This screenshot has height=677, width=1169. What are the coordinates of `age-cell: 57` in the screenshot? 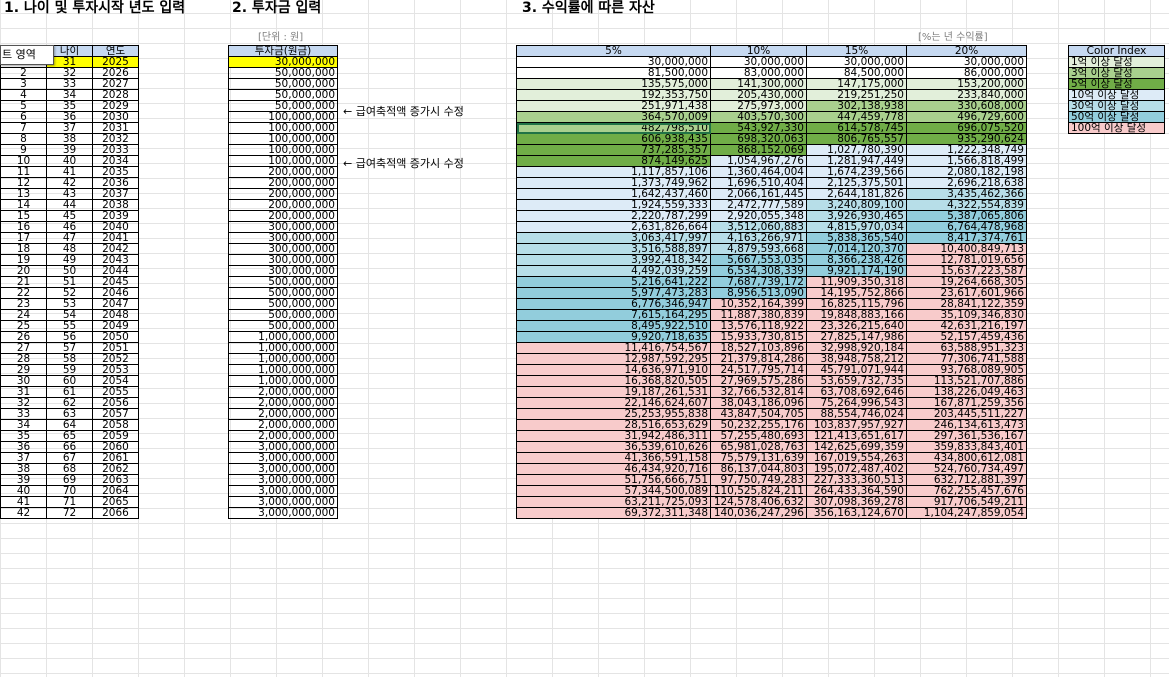 It's located at (69, 348).